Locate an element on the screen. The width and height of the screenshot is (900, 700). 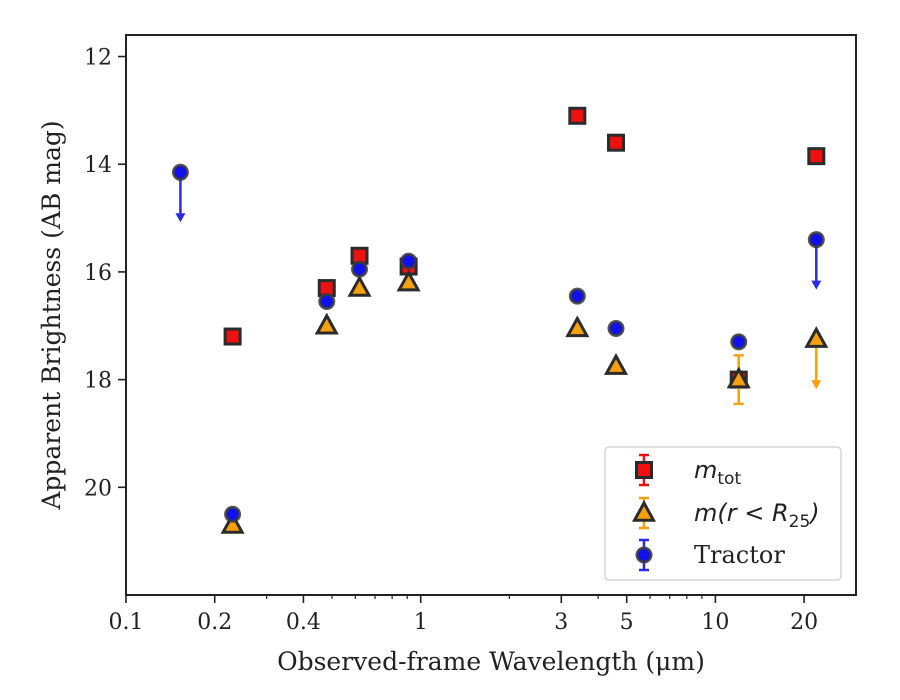
legend-box is located at coordinates (723, 513).